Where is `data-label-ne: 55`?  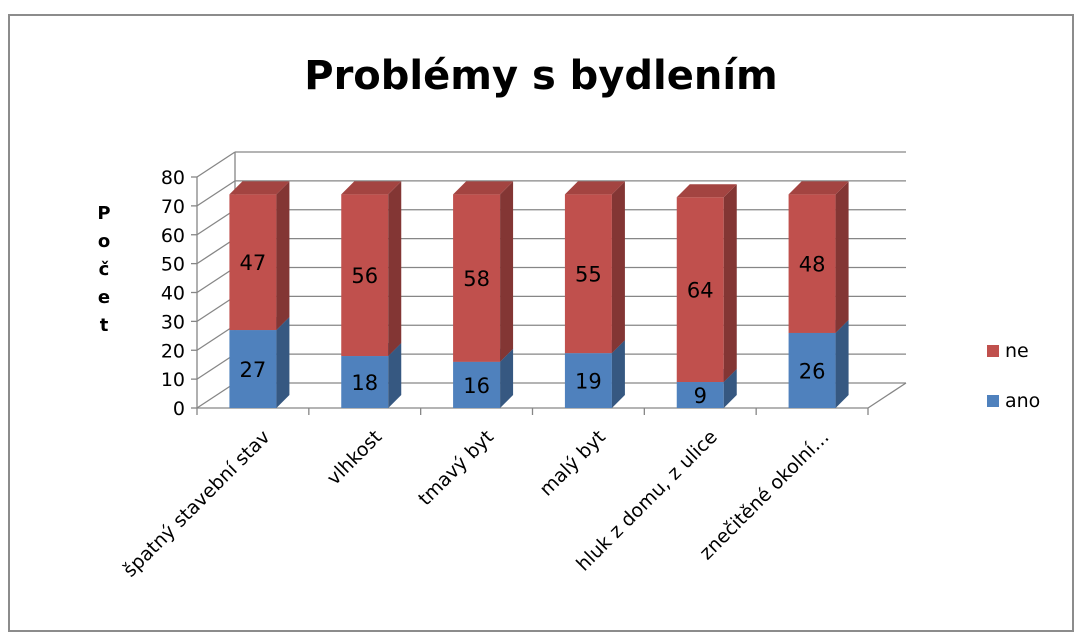
data-label-ne: 55 is located at coordinates (588, 275).